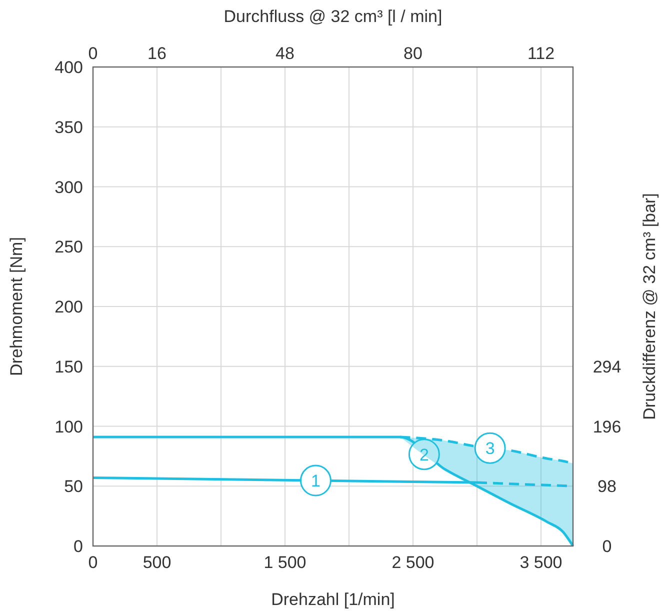  I want to click on x2-tick-label: 0, so click(93, 53).